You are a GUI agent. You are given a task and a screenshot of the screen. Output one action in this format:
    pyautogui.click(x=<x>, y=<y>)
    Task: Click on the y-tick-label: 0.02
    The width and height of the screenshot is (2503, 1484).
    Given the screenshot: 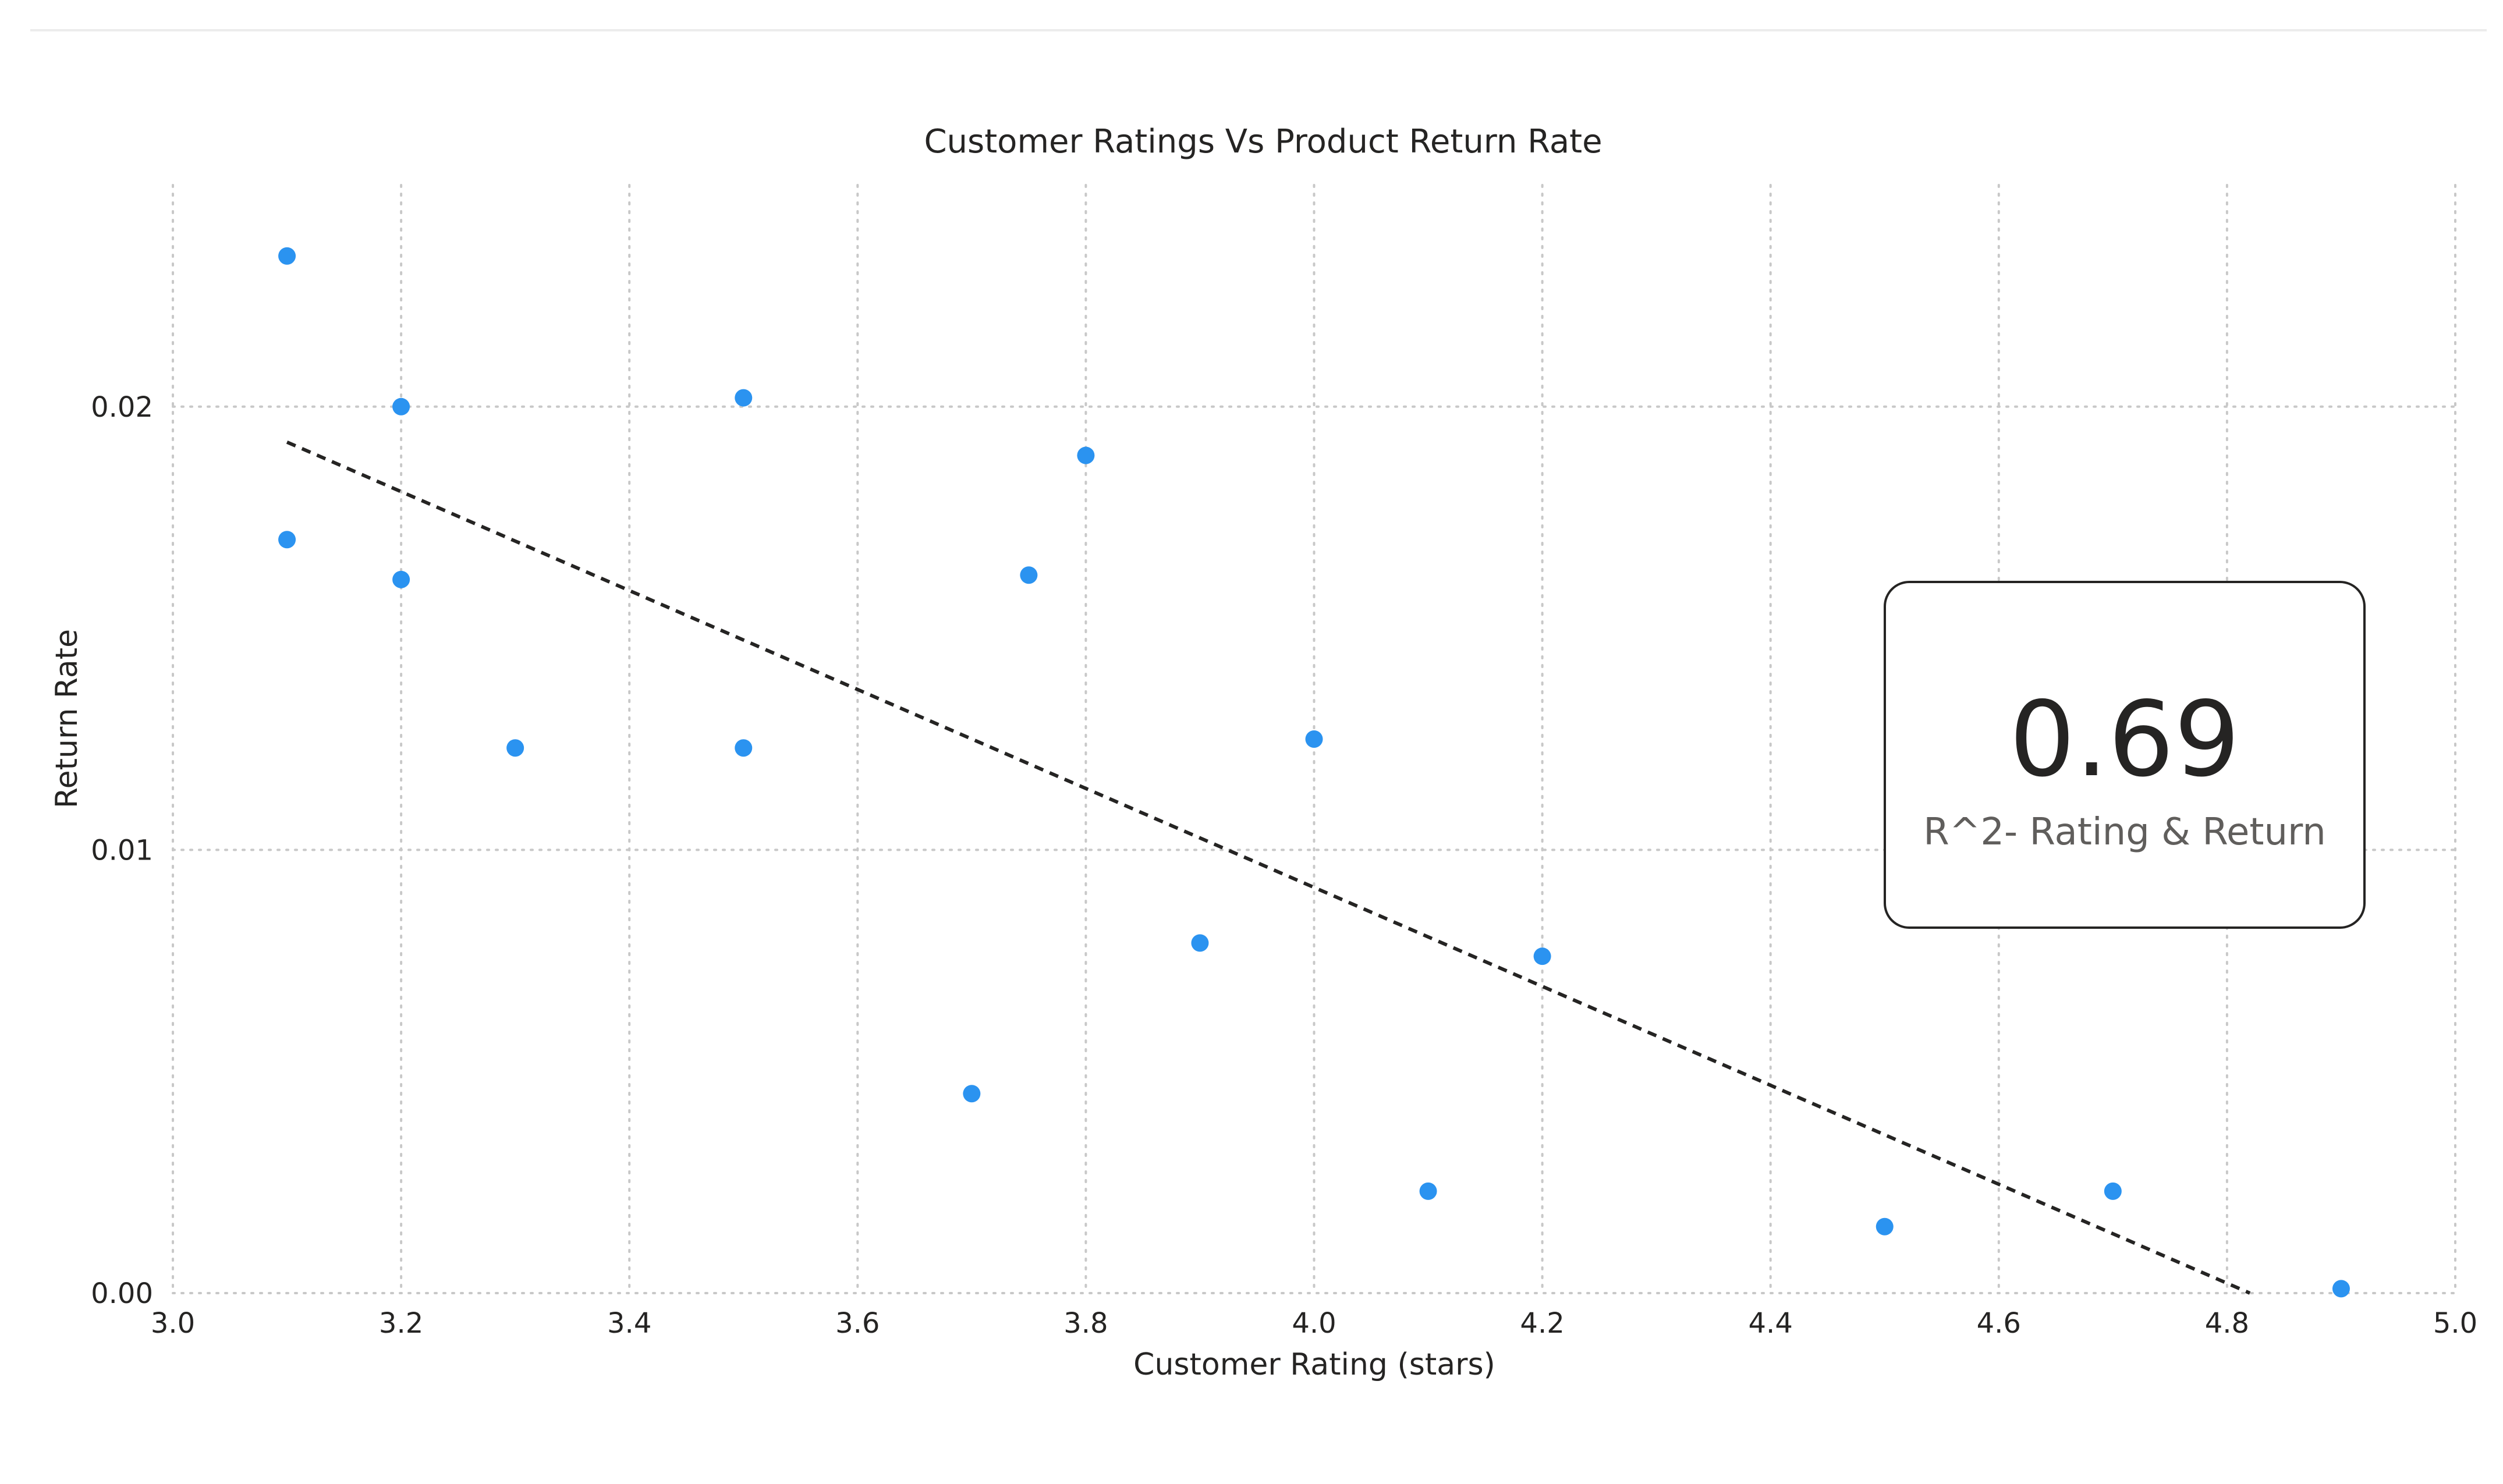 What is the action you would take?
    pyautogui.click(x=122, y=407)
    